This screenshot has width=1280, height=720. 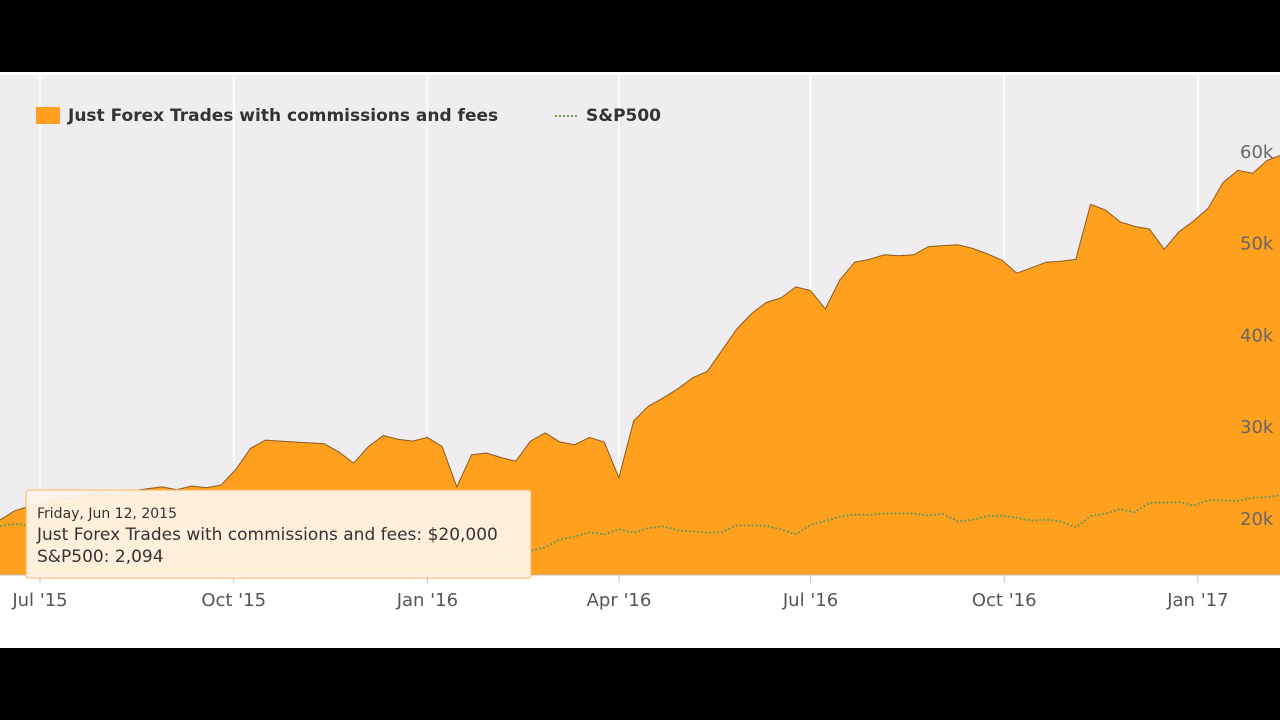 I want to click on tooltip-series: S&P500, so click(x=70, y=557).